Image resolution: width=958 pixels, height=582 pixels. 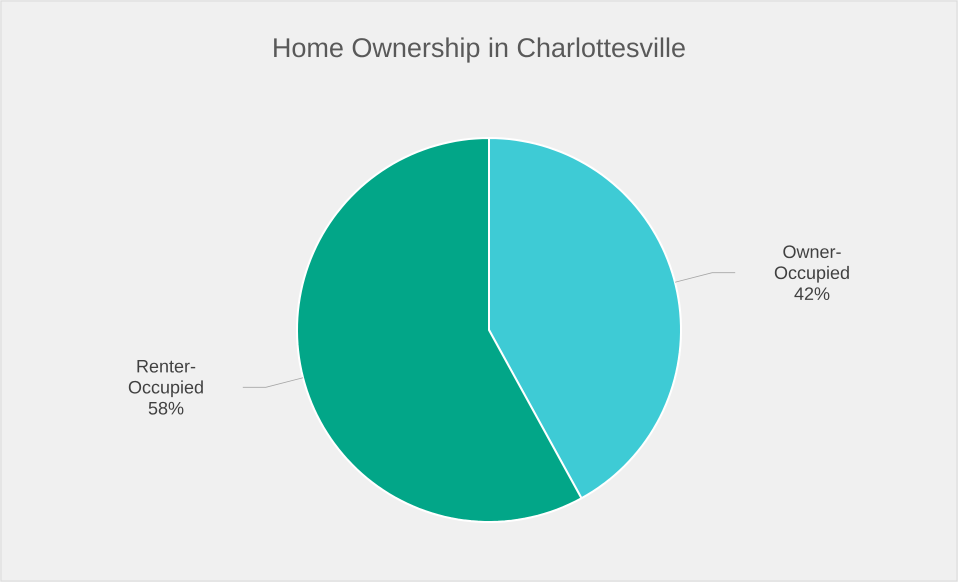 I want to click on data-label: 58%, so click(x=166, y=408).